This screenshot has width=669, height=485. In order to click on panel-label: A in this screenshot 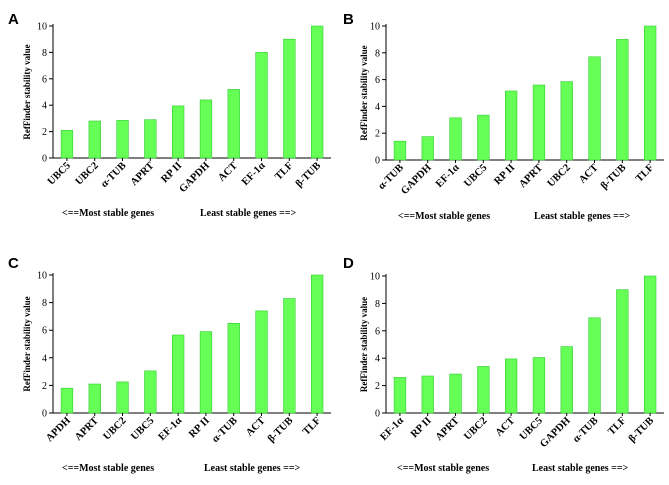, I will do `click(13, 19)`.